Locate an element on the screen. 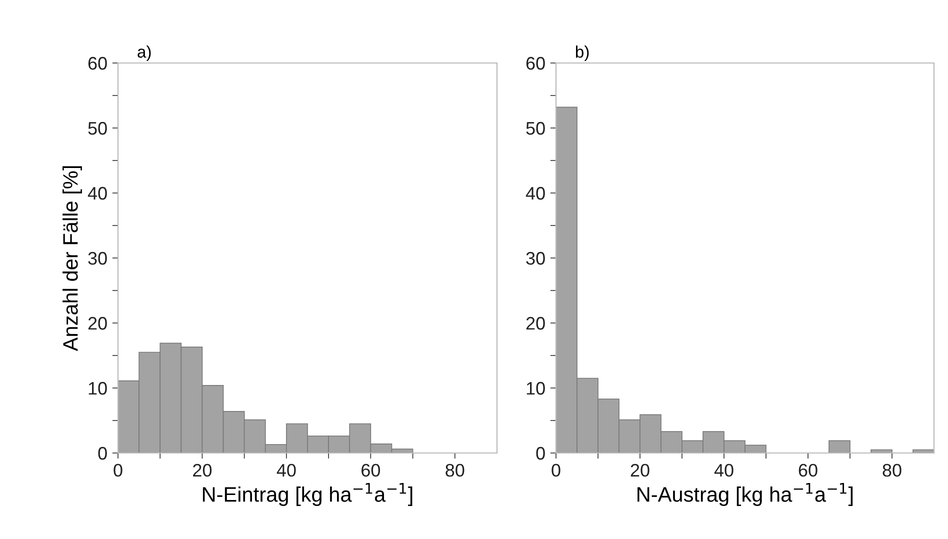  y-axis-title: Anzahl der Fälle [%] is located at coordinates (72, 259).